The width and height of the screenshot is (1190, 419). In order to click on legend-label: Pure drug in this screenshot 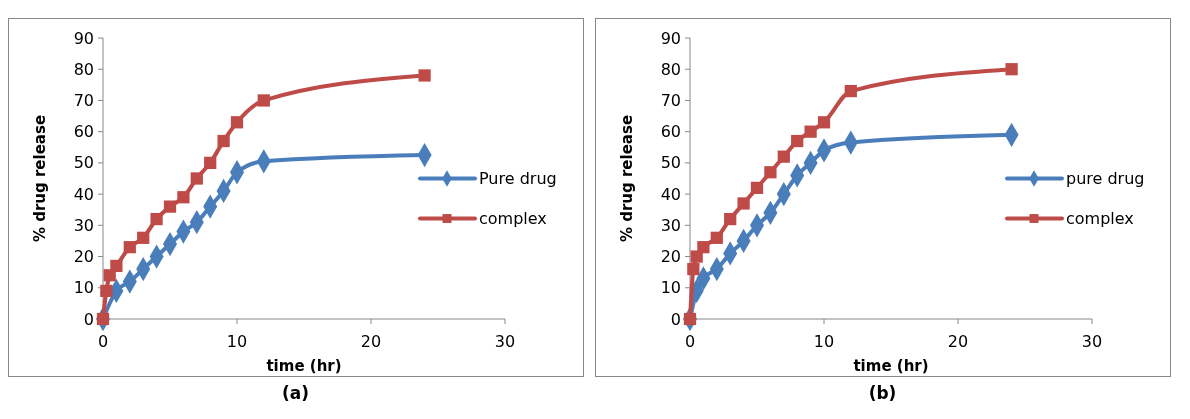, I will do `click(518, 179)`.